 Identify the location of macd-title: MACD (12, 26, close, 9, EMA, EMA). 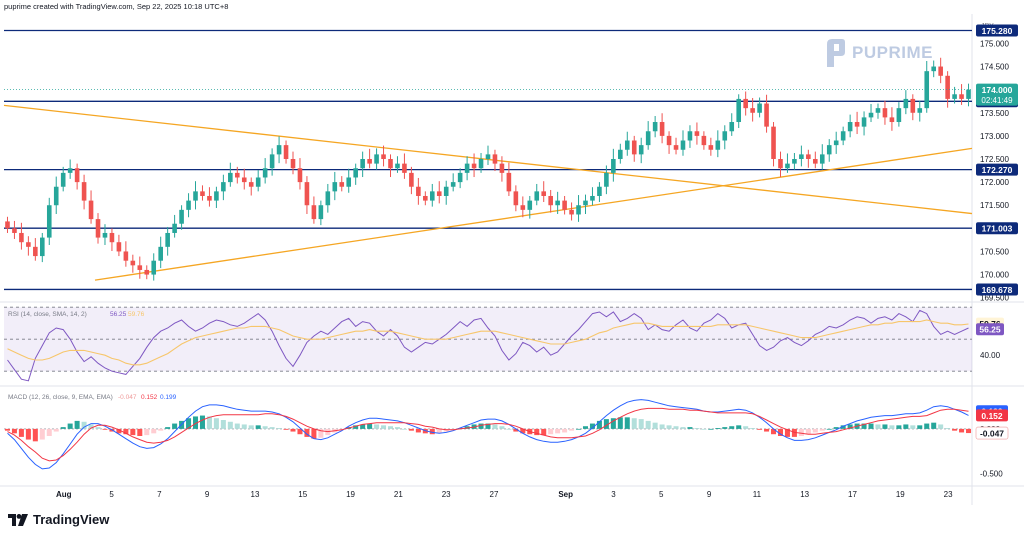
(60, 397).